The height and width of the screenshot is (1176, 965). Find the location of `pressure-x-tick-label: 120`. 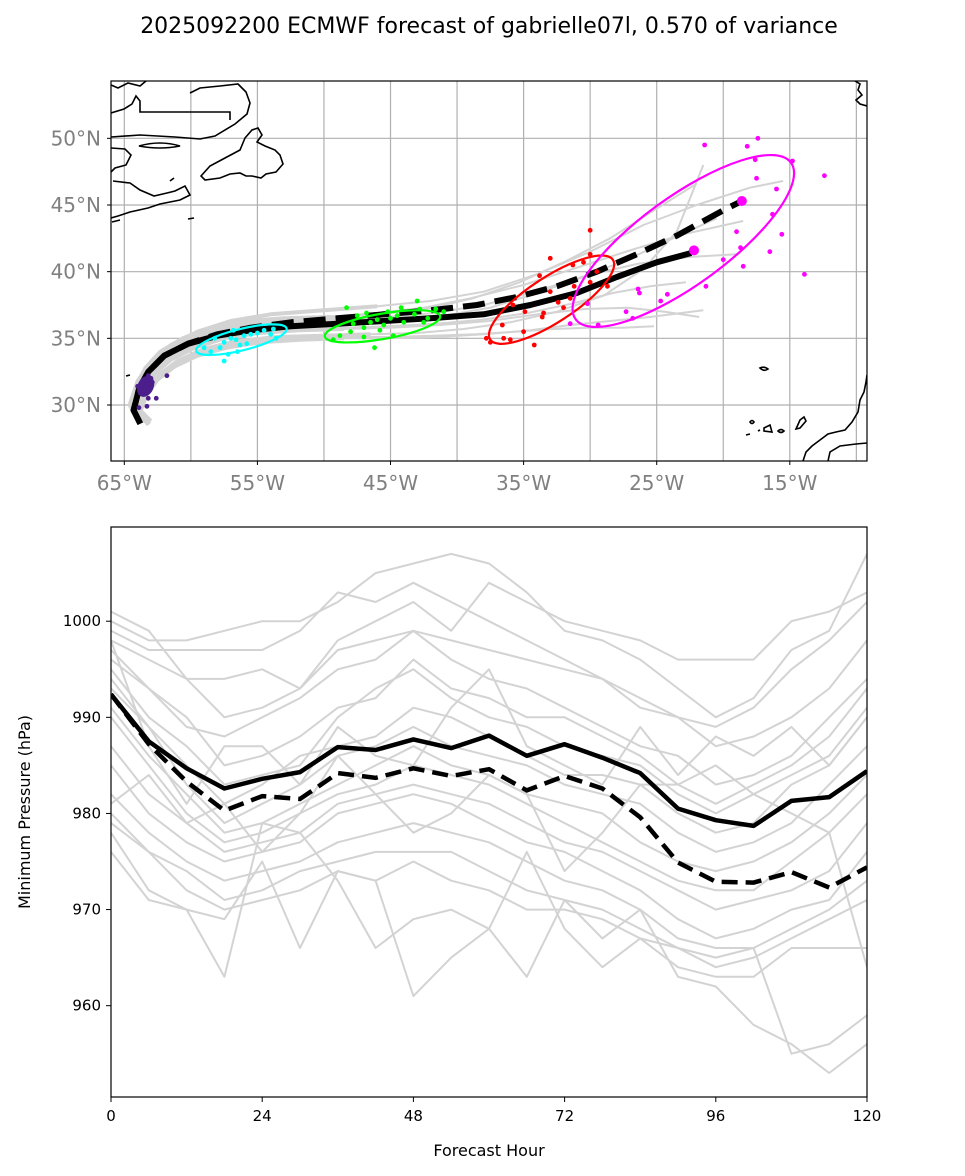

pressure-x-tick-label: 120 is located at coordinates (867, 1116).